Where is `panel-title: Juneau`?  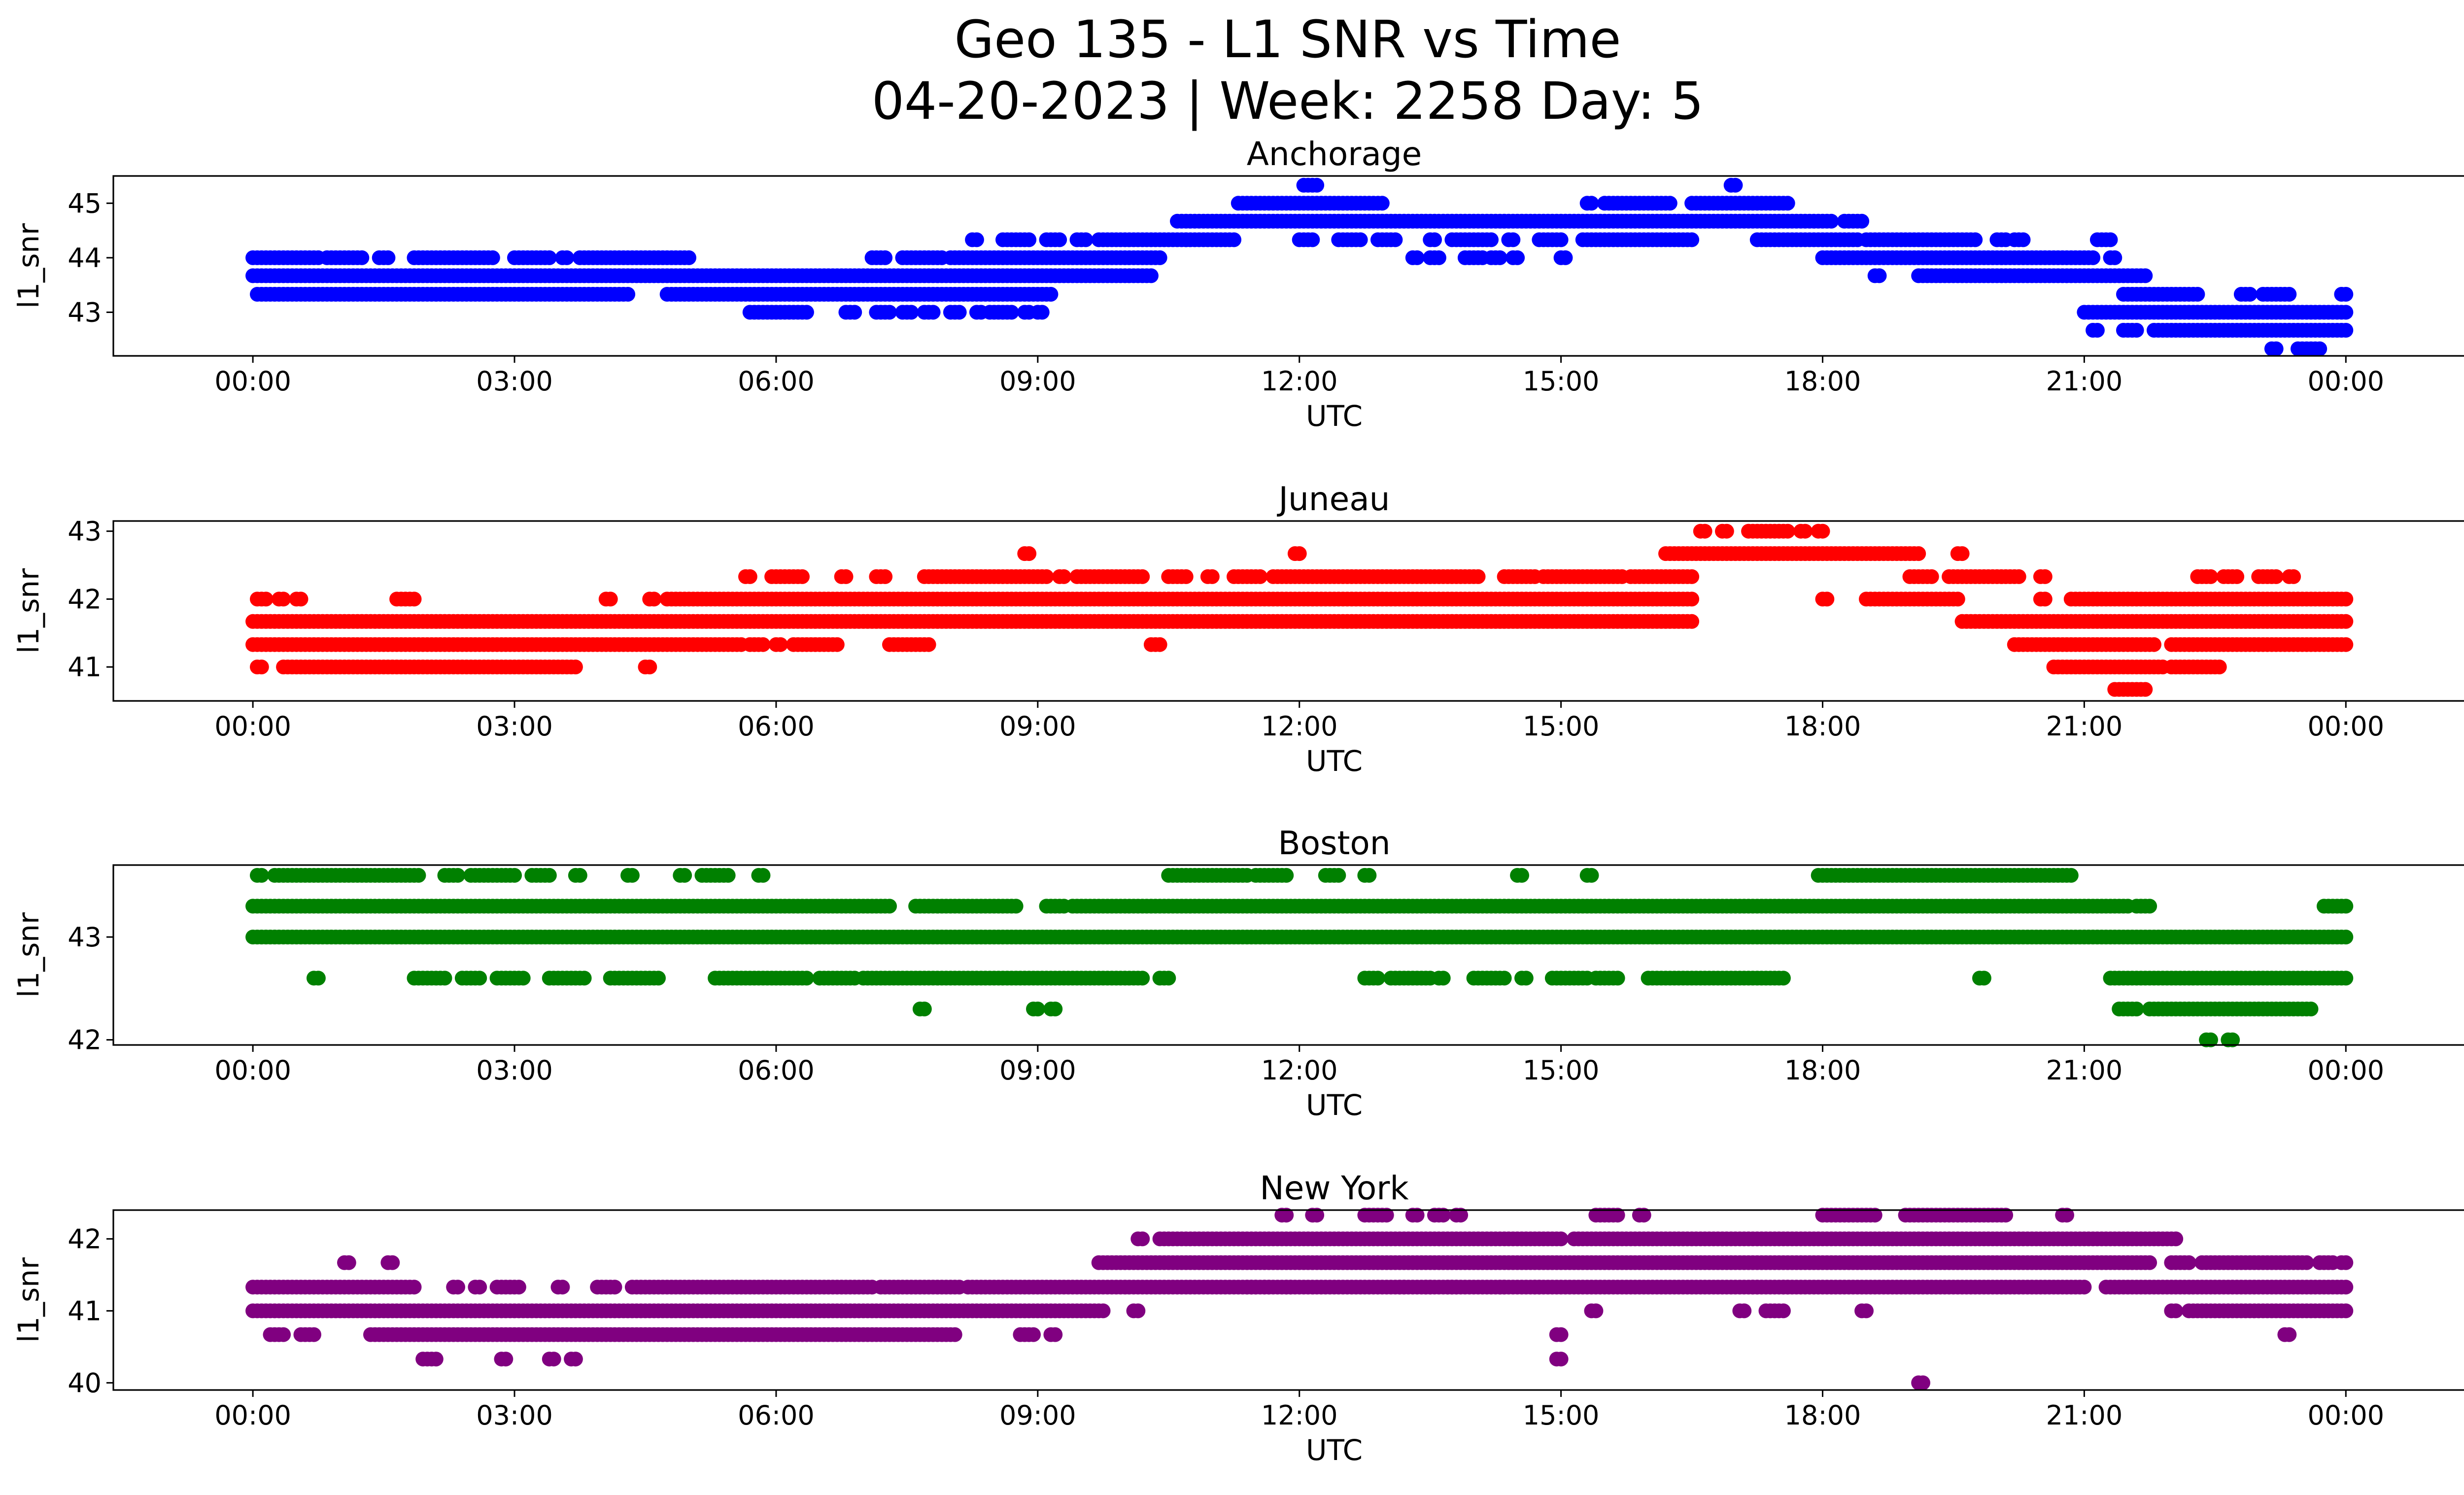
panel-title: Juneau is located at coordinates (1333, 499).